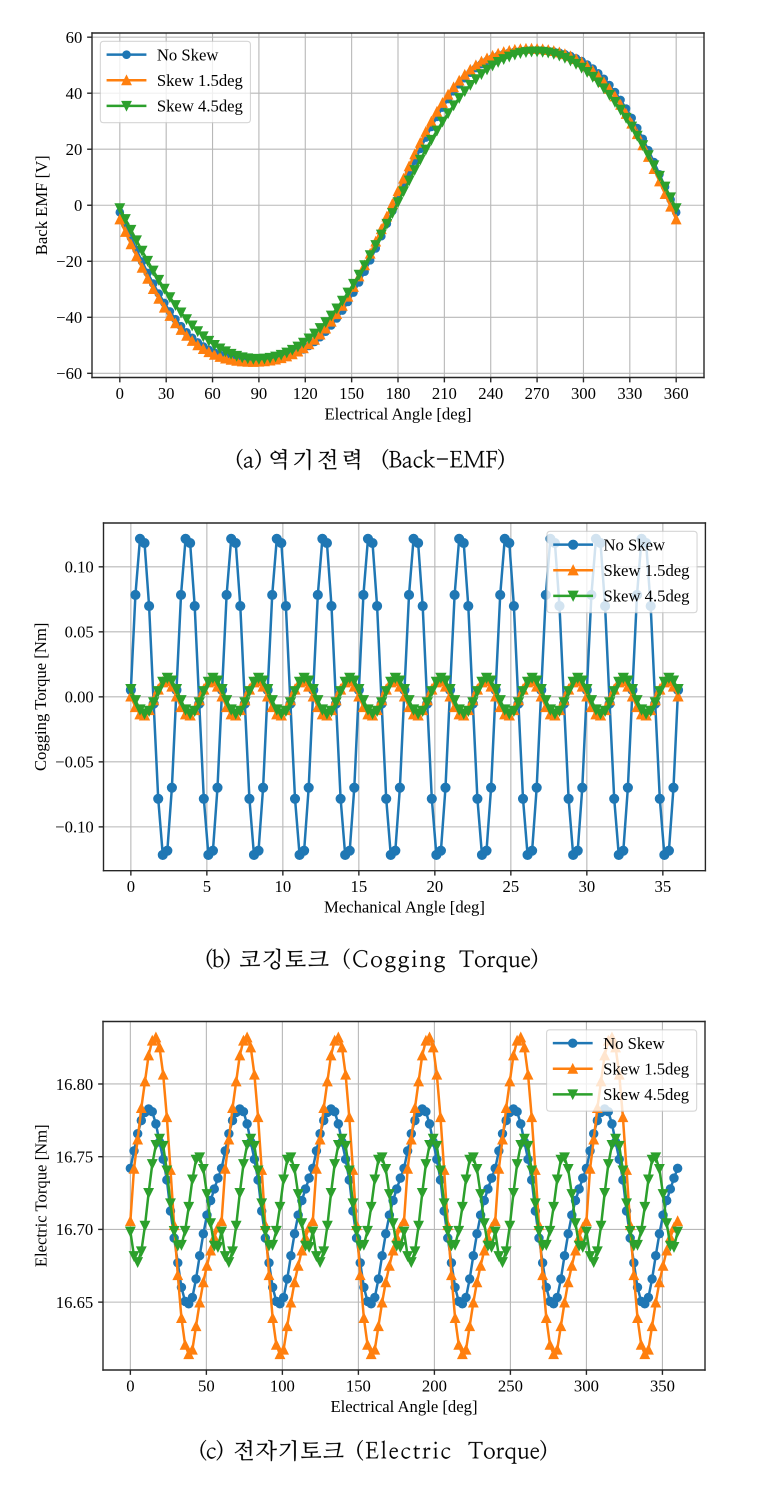 The width and height of the screenshot is (757, 1498). What do you see at coordinates (305, 393) in the screenshot?
I see `svg-text: 120` at bounding box center [305, 393].